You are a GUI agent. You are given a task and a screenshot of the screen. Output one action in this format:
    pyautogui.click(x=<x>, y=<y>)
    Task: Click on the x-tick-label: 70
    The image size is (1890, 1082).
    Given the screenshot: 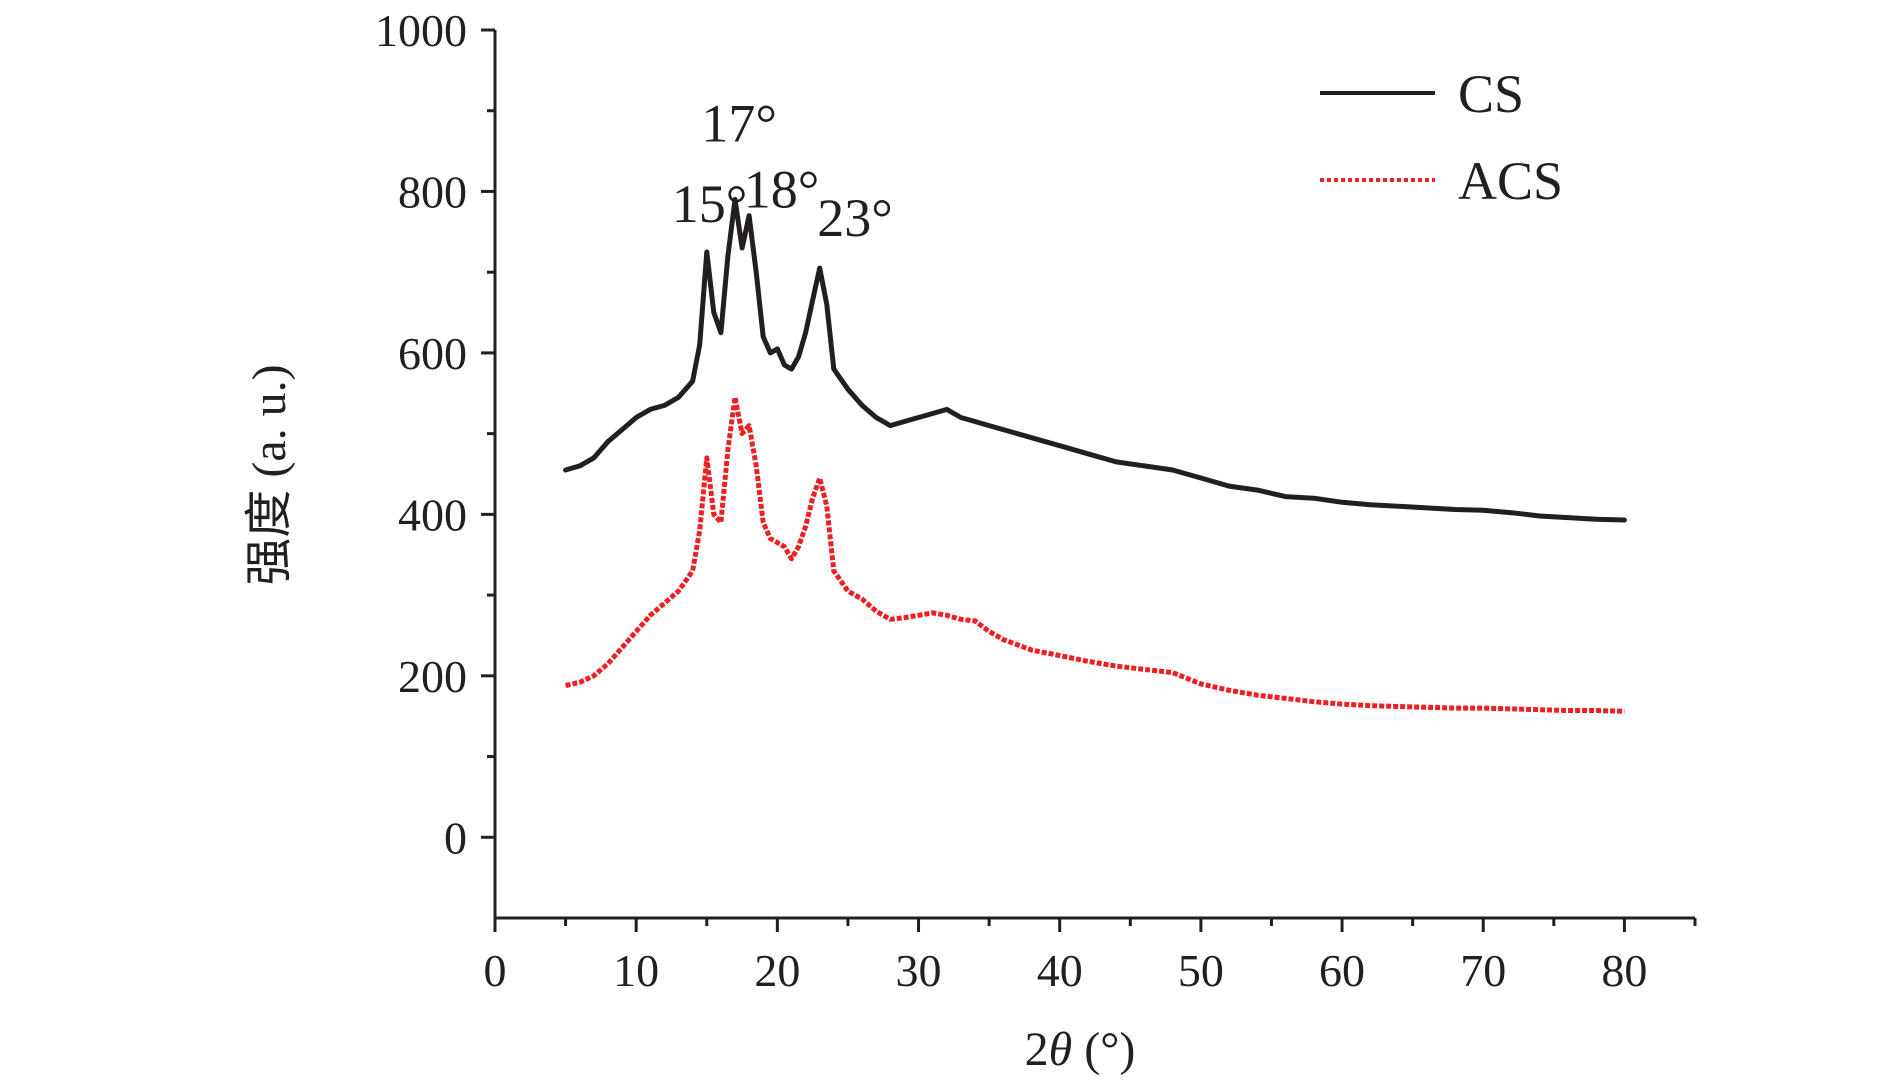 What is the action you would take?
    pyautogui.click(x=1483, y=970)
    